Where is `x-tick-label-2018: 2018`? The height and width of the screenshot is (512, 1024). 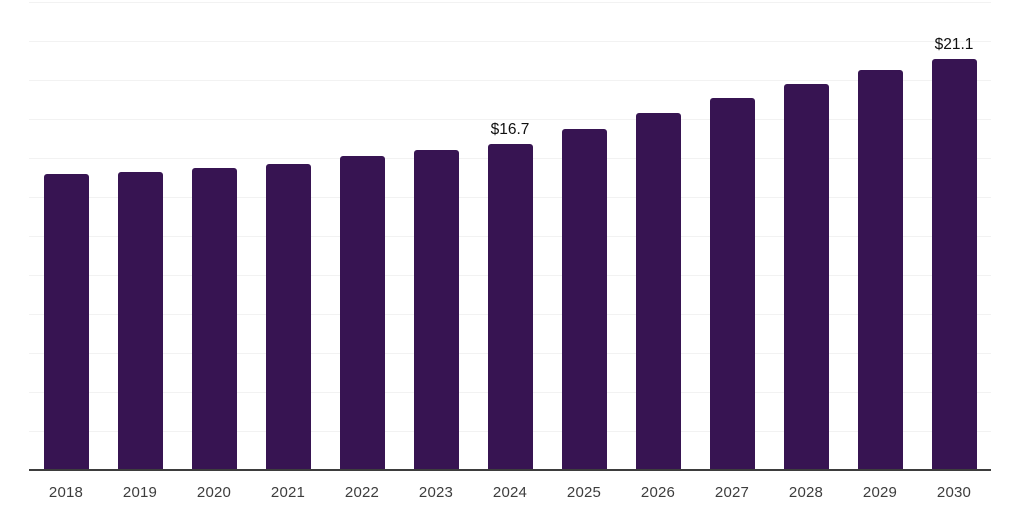
x-tick-label-2018: 2018 is located at coordinates (66, 492).